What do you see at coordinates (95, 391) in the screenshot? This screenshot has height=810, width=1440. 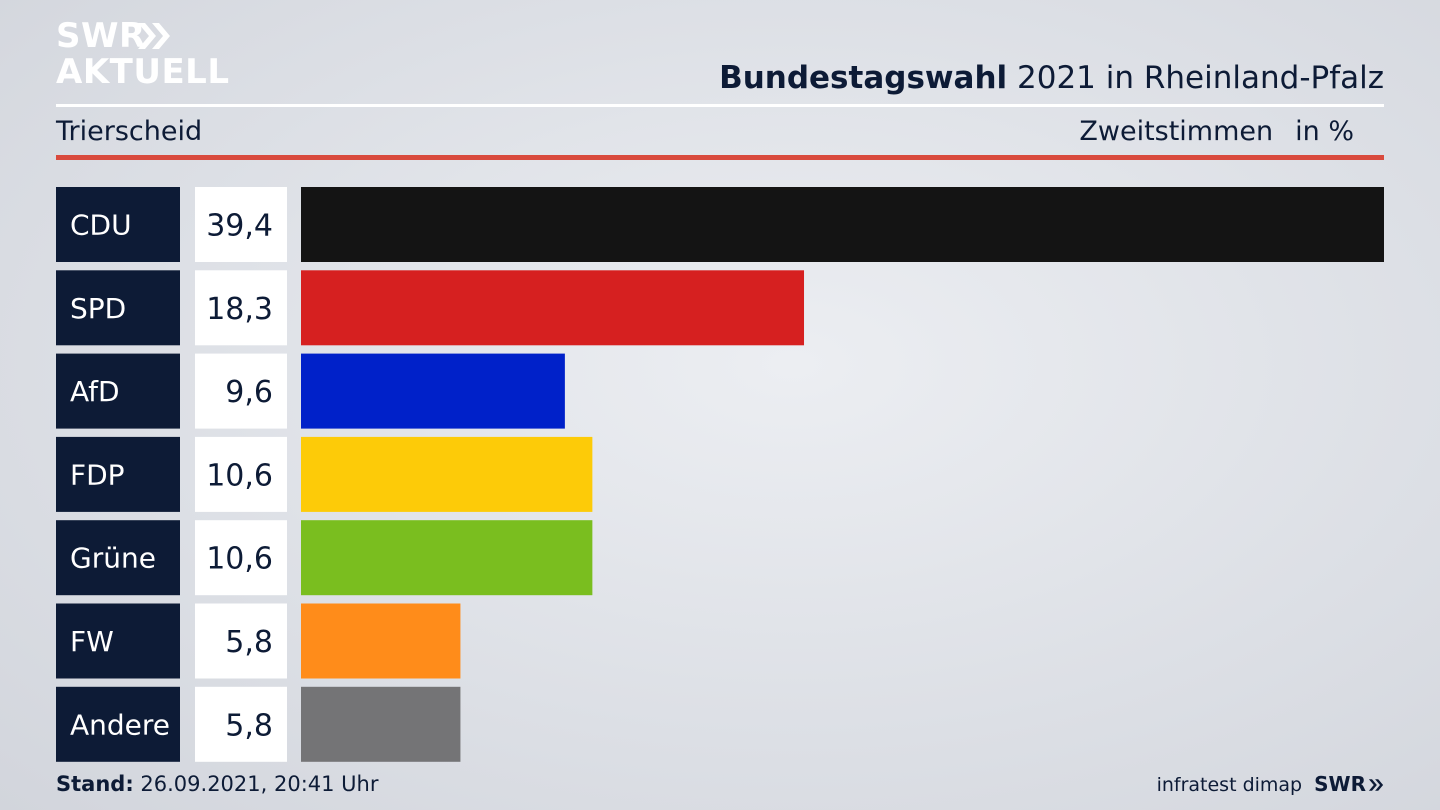 I see `party-label: AfD` at bounding box center [95, 391].